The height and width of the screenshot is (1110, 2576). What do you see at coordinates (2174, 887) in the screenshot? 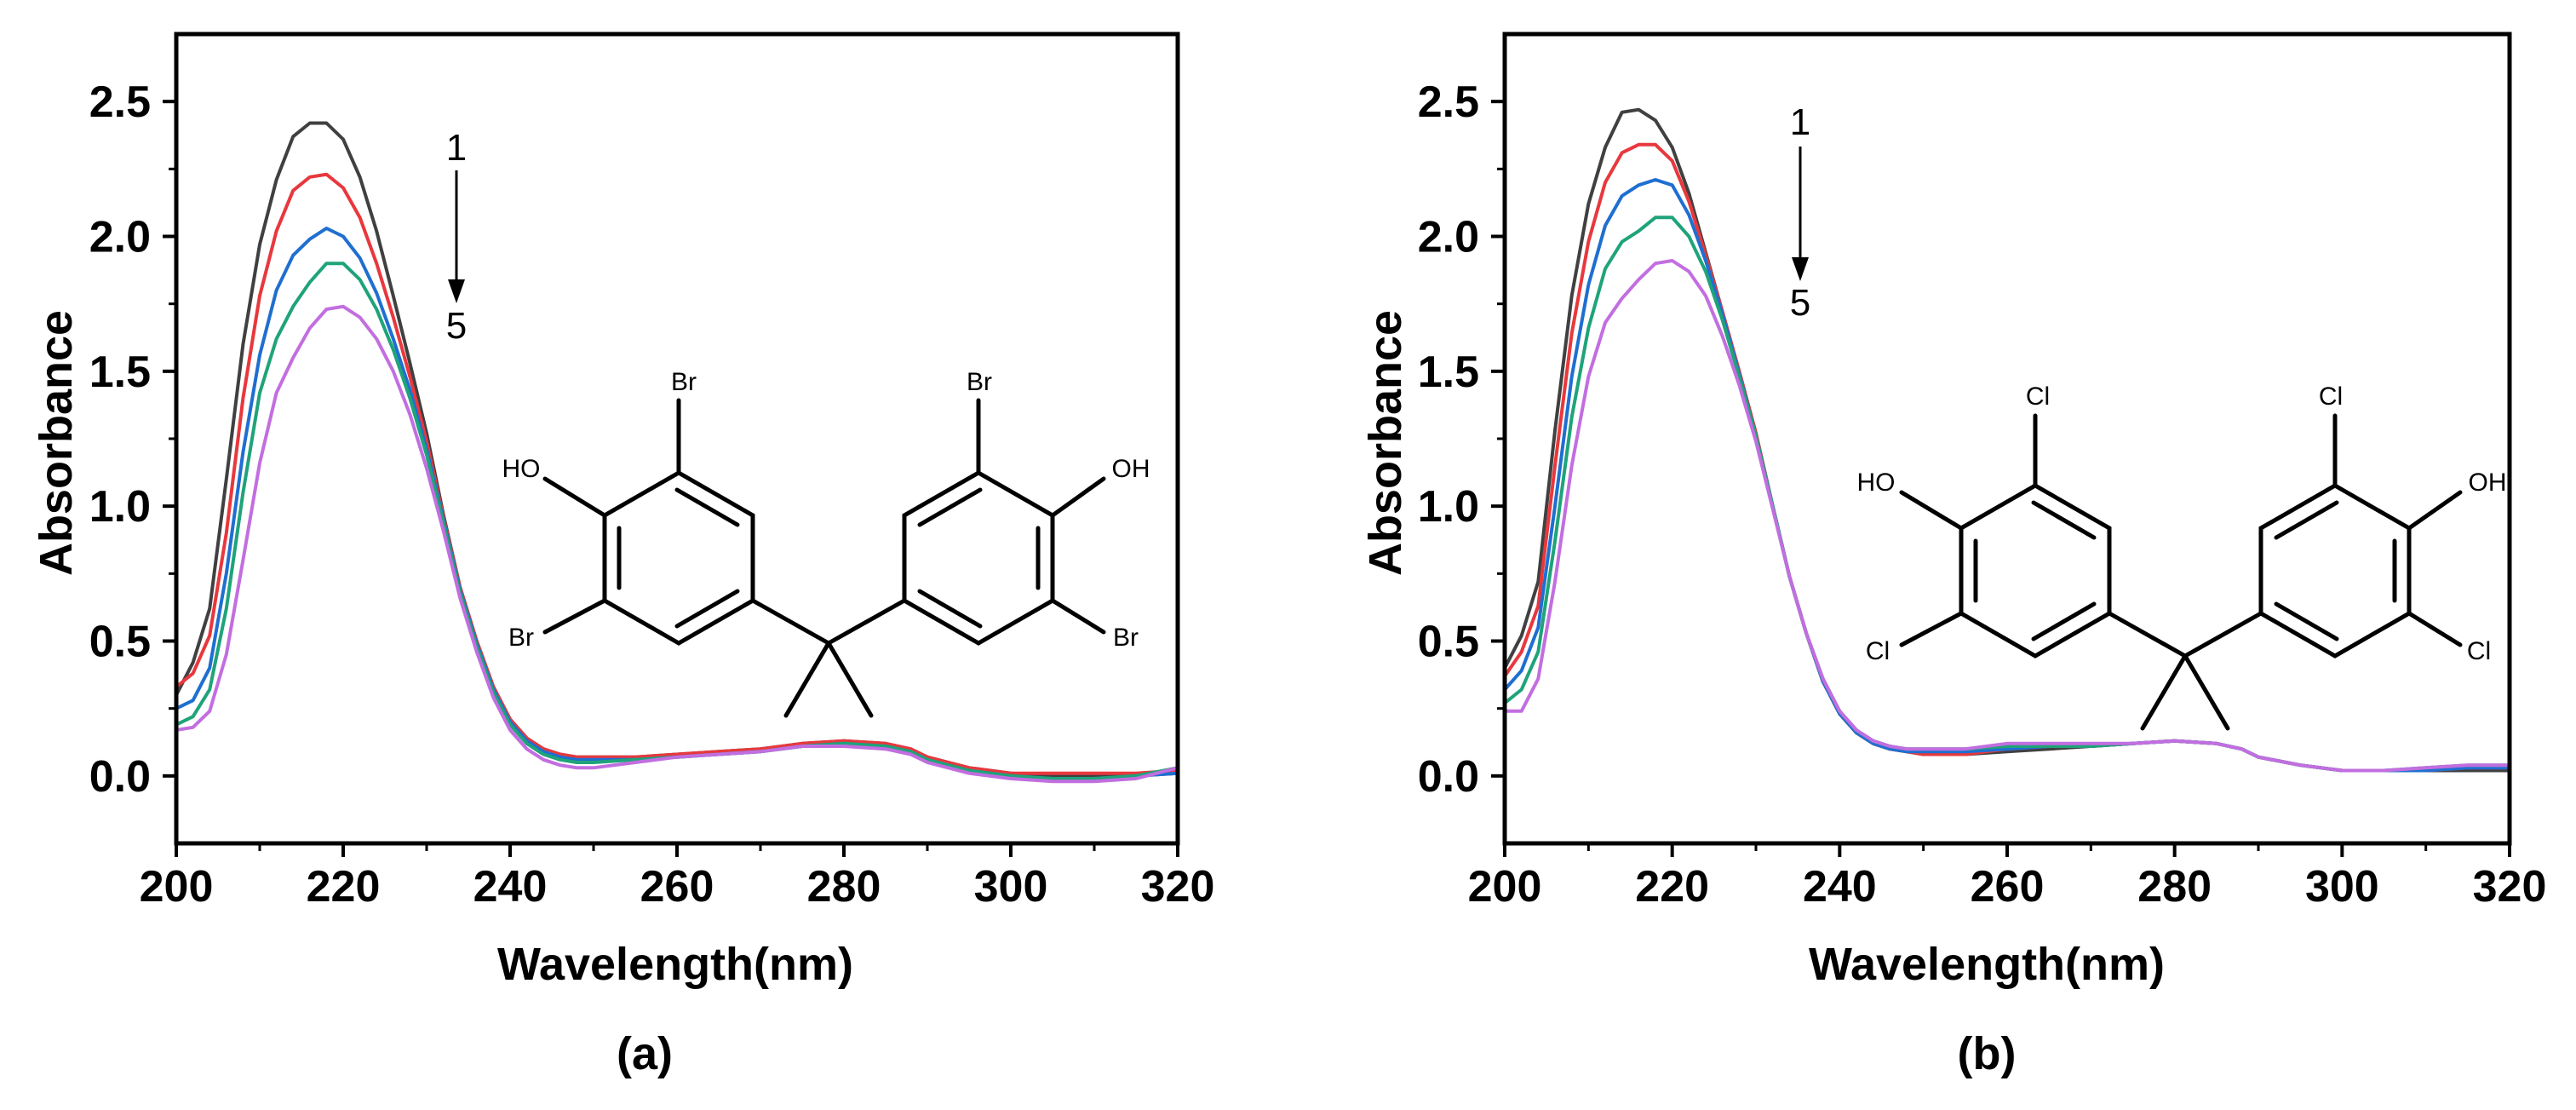
I see `panel-b-x-tick-label: 280` at bounding box center [2174, 887].